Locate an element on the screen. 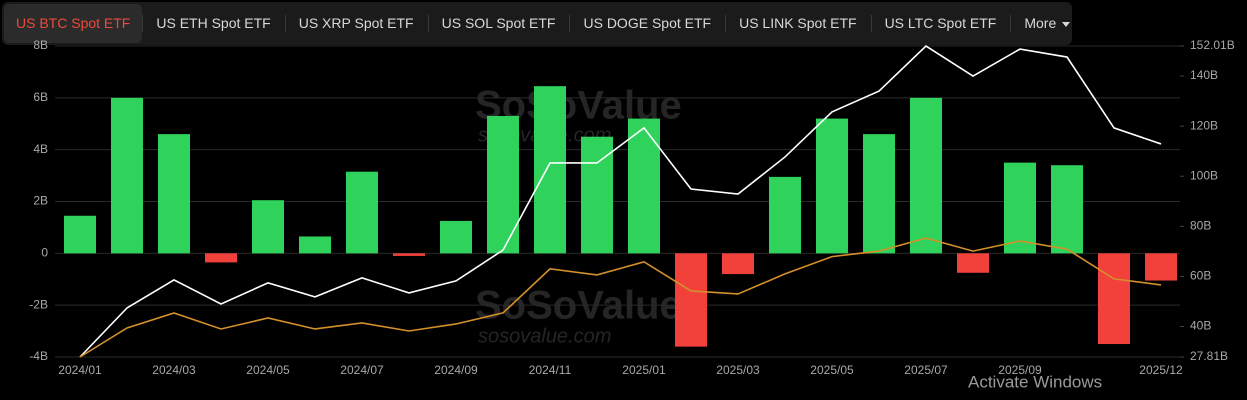  tab: US LTC Spot ETF is located at coordinates (940, 23).